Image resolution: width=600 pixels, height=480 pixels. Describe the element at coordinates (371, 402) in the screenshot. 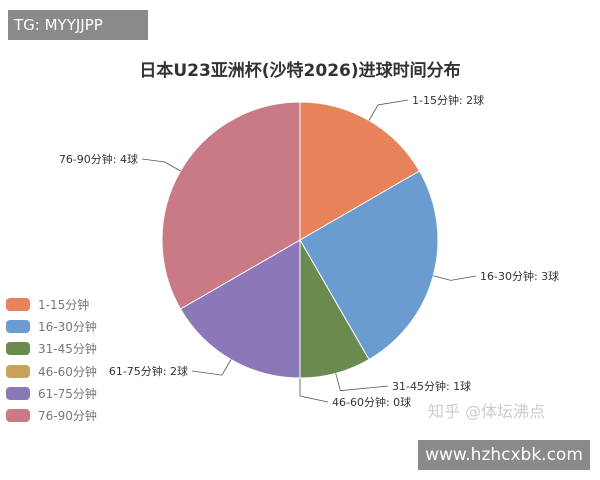

I see `data-label-3: 46-60分钟: 0球` at that location.